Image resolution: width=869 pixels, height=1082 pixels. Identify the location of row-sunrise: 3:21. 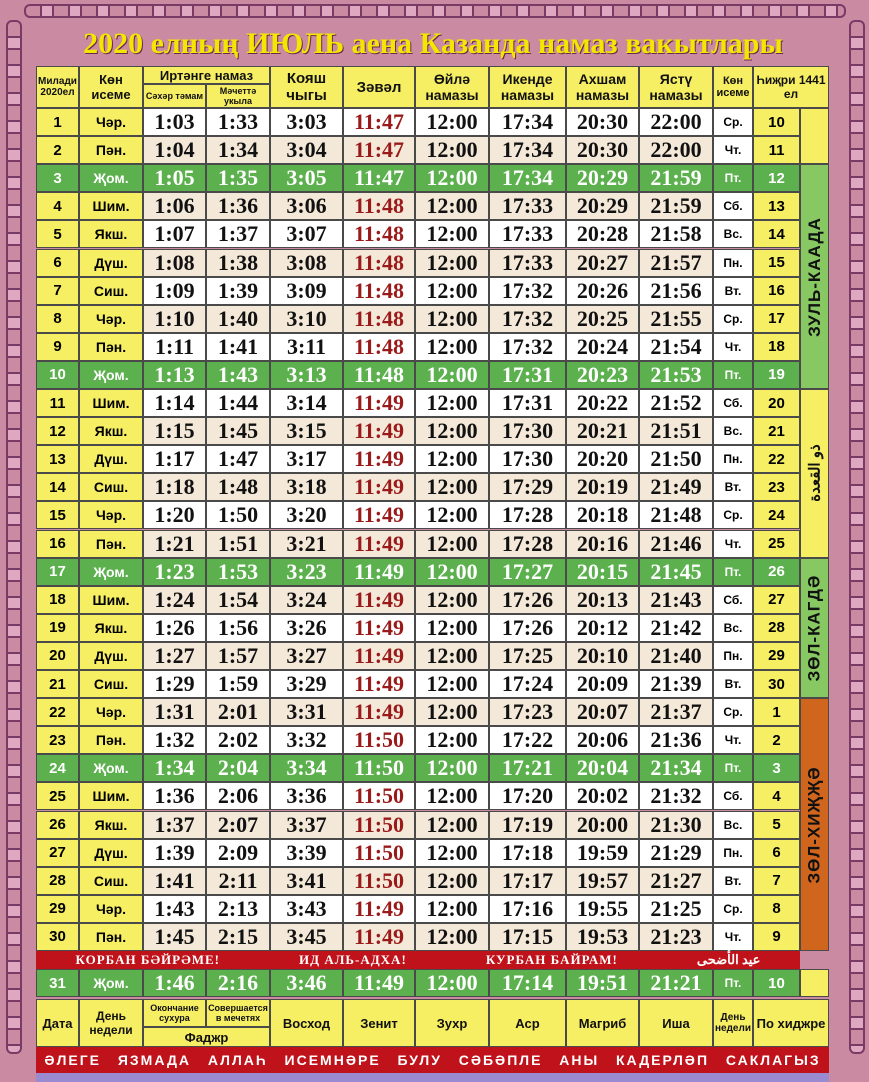
(306, 543).